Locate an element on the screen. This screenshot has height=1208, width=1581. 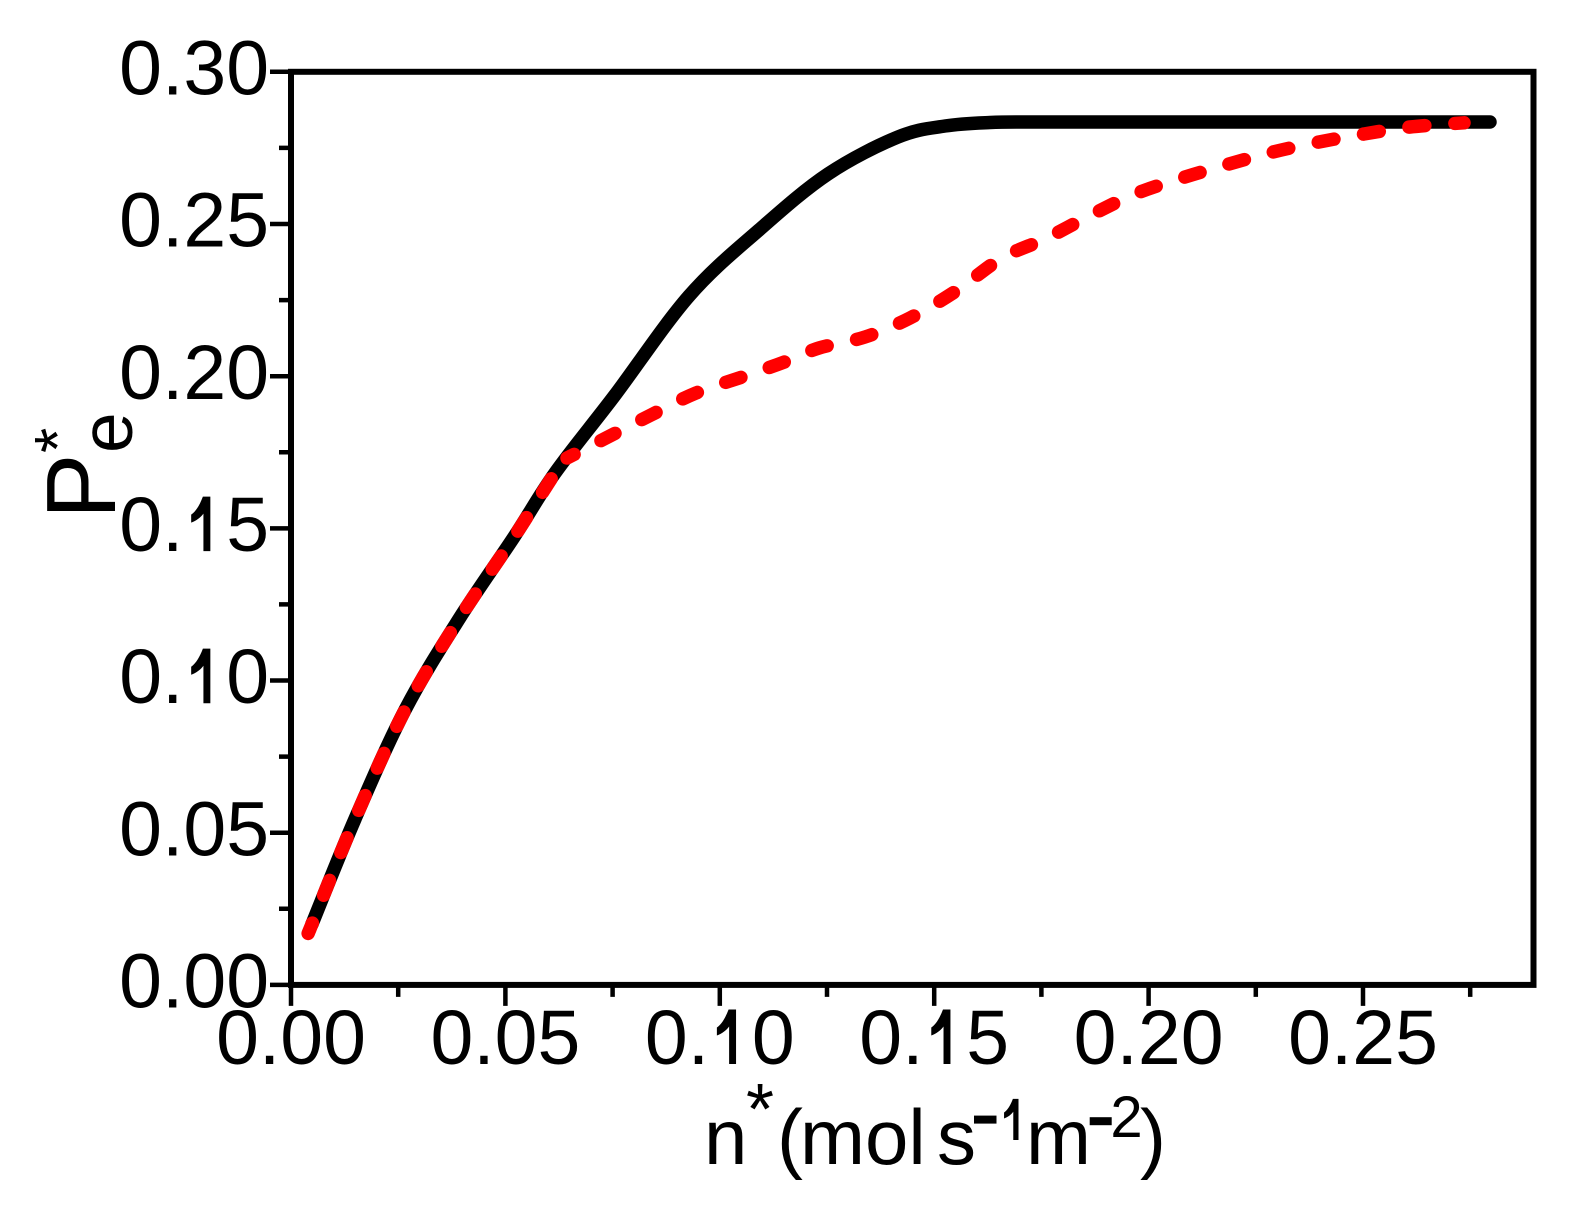
svg-text: s is located at coordinates (956, 1137).